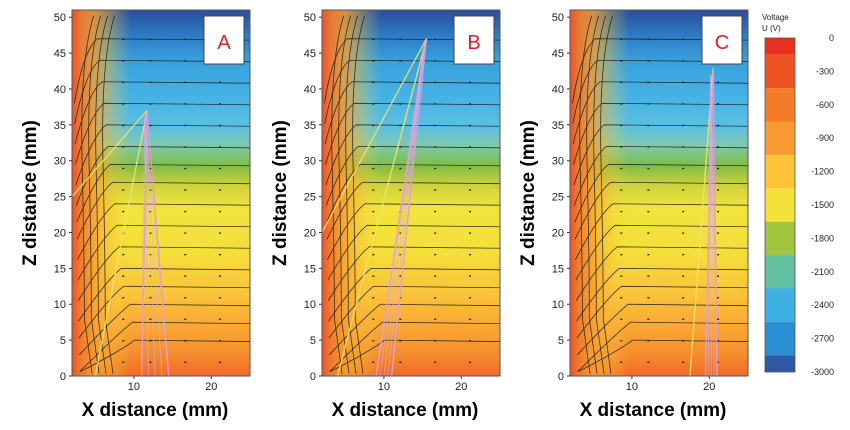 The width and height of the screenshot is (850, 430). Describe the element at coordinates (313, 341) in the screenshot. I see `y-tick-label: 5` at that location.